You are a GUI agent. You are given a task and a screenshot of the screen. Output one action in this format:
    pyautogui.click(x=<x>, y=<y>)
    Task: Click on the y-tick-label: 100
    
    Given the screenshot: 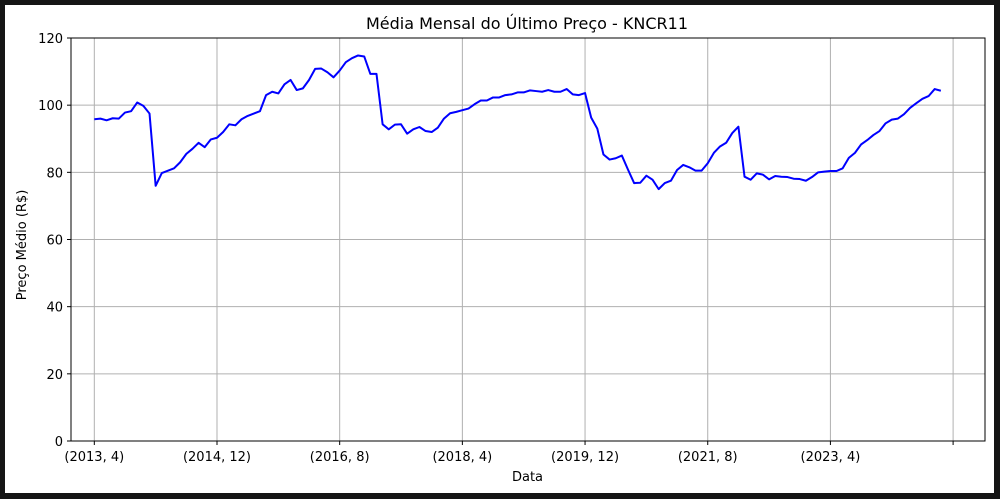 What is the action you would take?
    pyautogui.click(x=50, y=106)
    